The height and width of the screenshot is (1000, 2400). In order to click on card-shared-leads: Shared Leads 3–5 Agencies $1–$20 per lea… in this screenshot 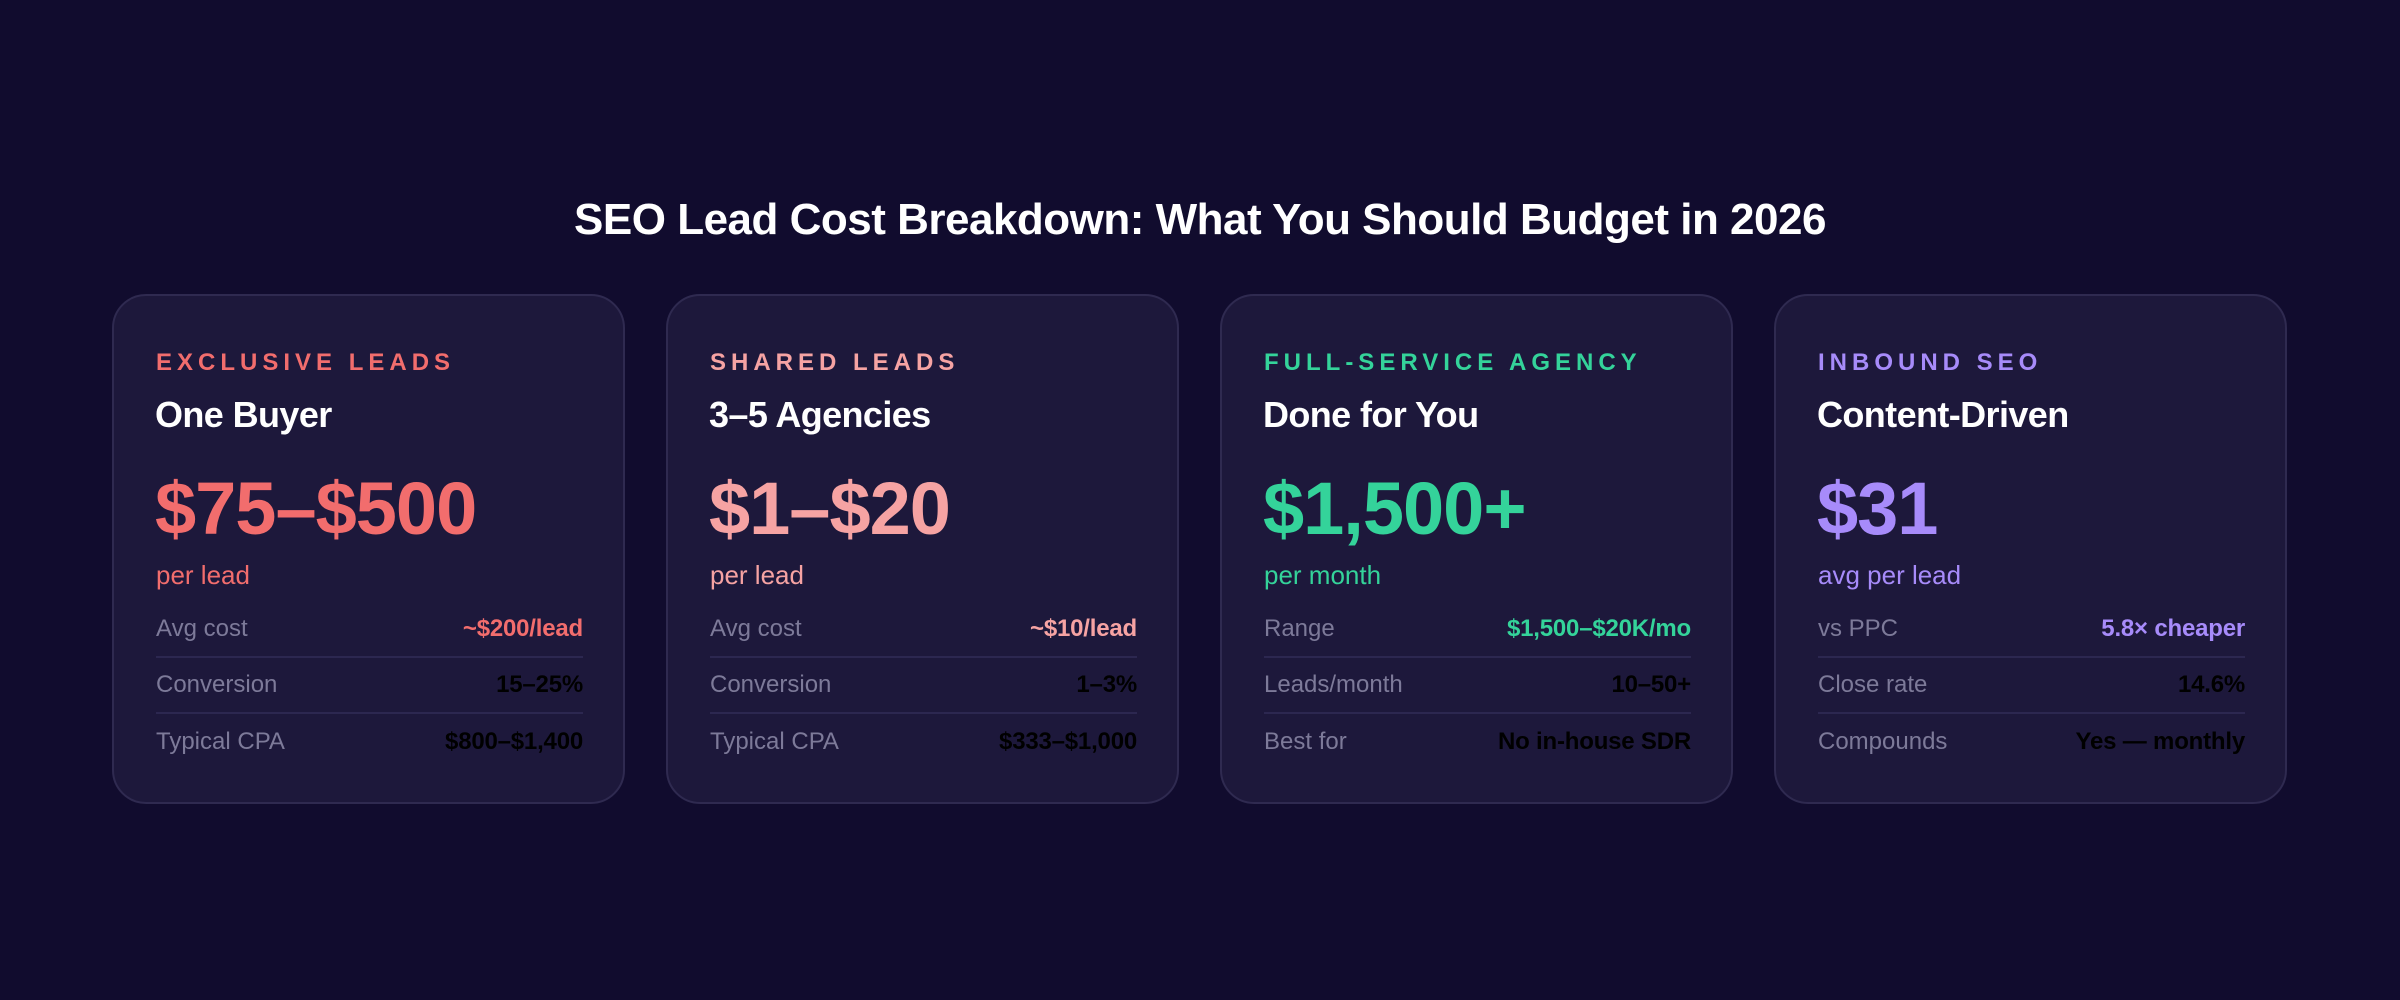, I will do `click(922, 549)`.